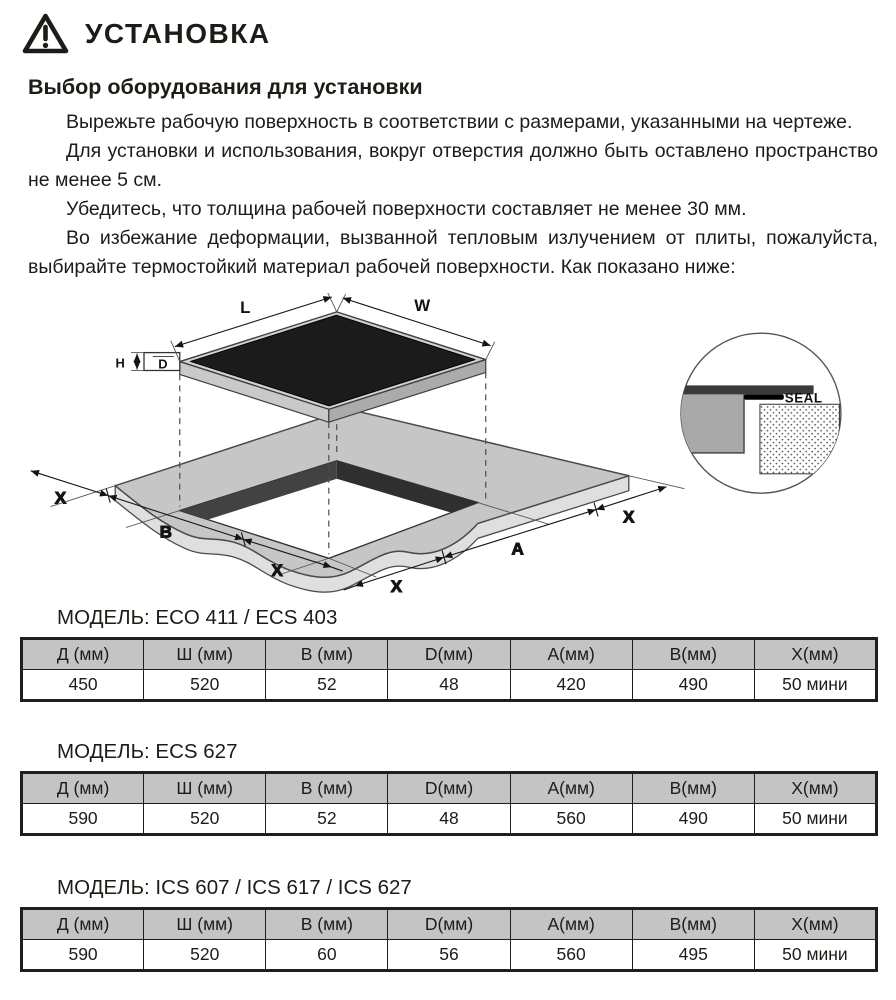 The height and width of the screenshot is (1000, 896). Describe the element at coordinates (166, 531) in the screenshot. I see `dim-label-b: B` at that location.